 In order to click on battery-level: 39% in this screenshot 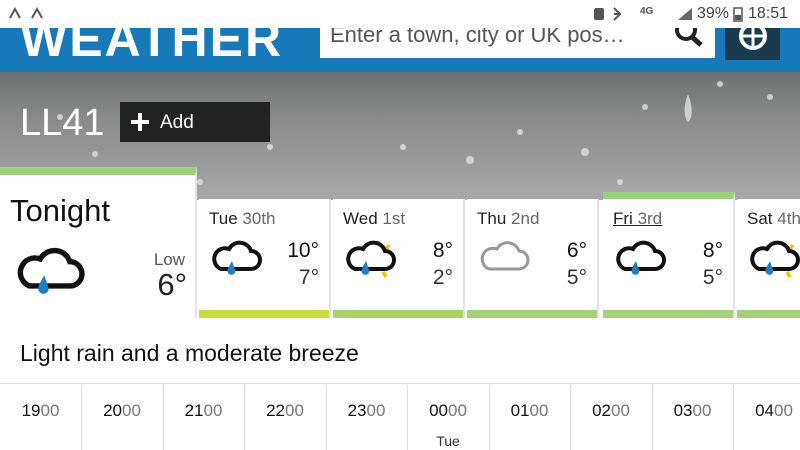, I will do `click(713, 13)`.